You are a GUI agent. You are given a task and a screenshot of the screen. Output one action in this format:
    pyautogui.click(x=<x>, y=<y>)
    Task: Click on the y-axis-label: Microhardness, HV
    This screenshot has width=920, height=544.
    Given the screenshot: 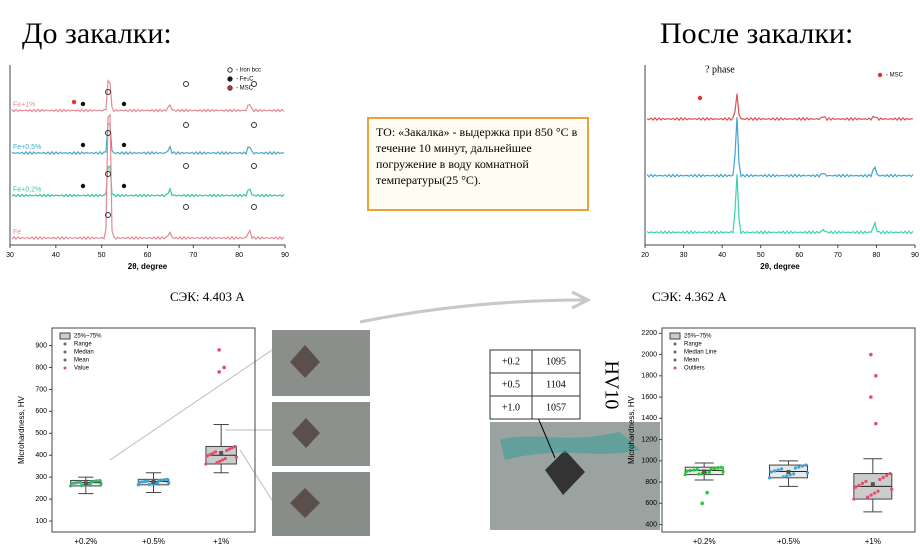 What is the action you would take?
    pyautogui.click(x=21, y=429)
    